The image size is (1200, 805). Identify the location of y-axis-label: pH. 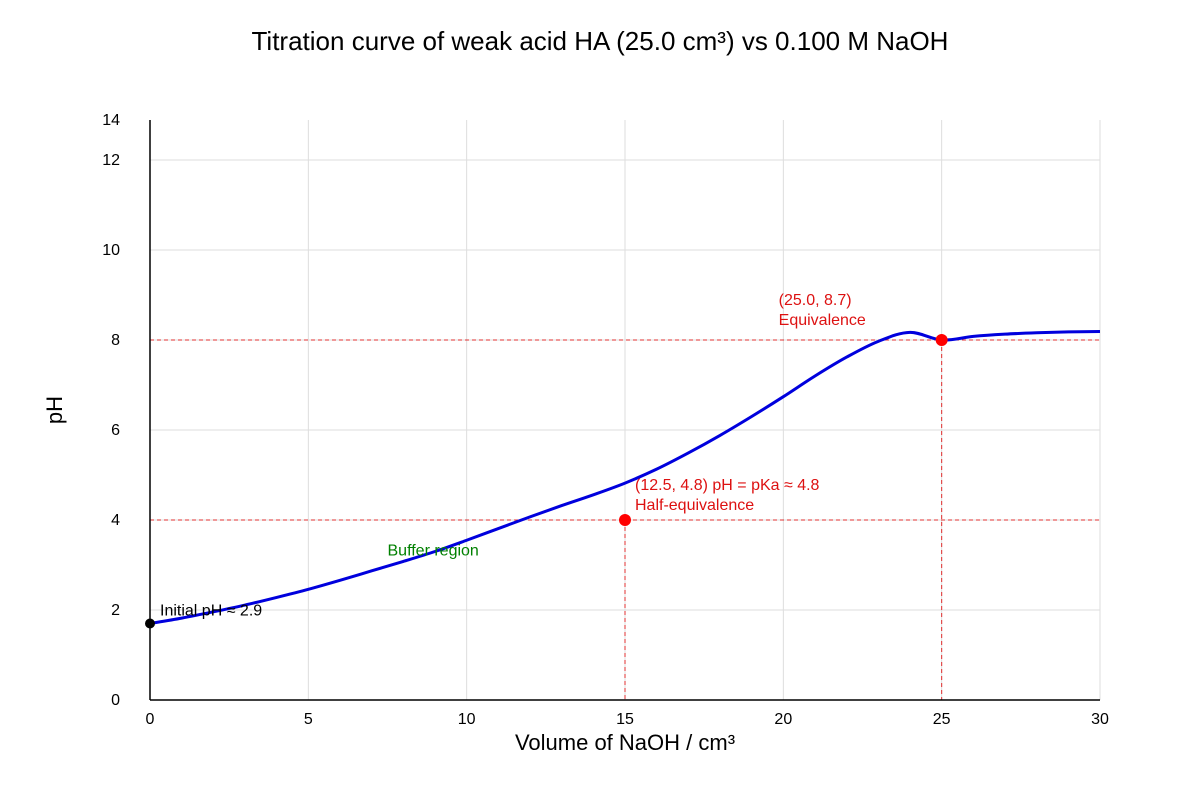
(54, 410).